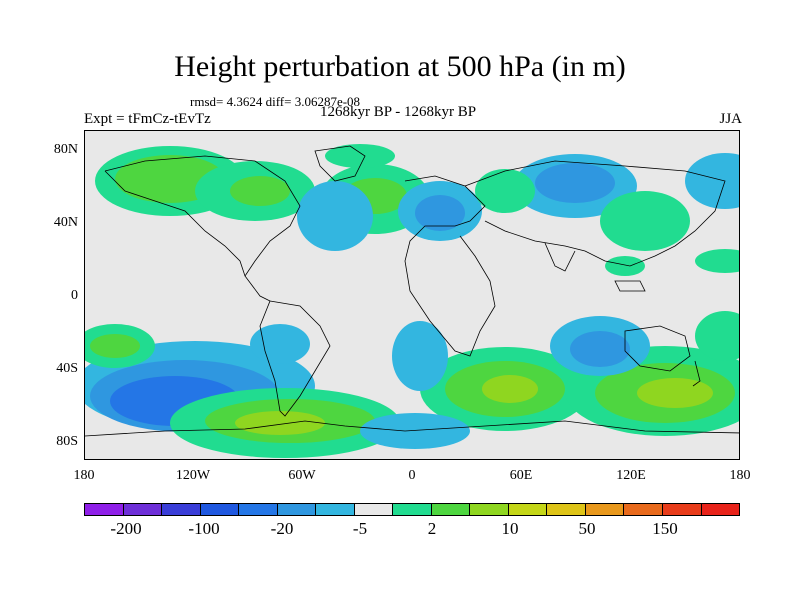  I want to click on lon-label: 120E, so click(631, 475).